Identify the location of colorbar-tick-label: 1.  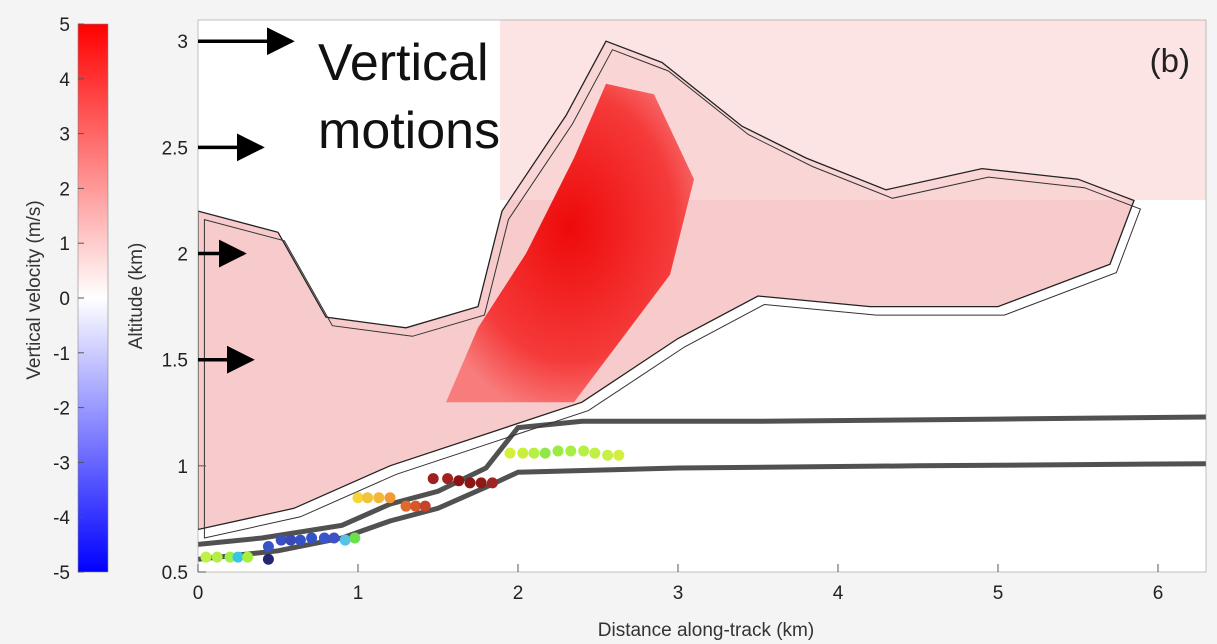
(64, 244).